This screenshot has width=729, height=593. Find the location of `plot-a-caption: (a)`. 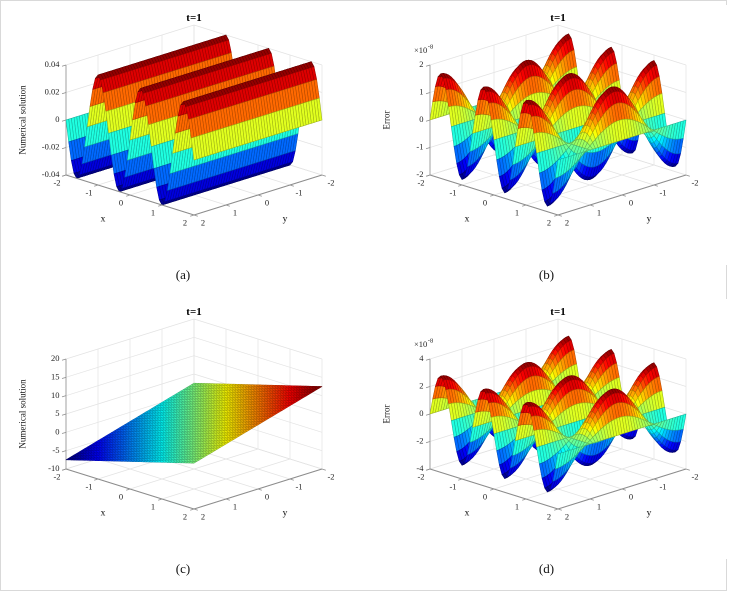

plot-a-caption: (a) is located at coordinates (183, 274).